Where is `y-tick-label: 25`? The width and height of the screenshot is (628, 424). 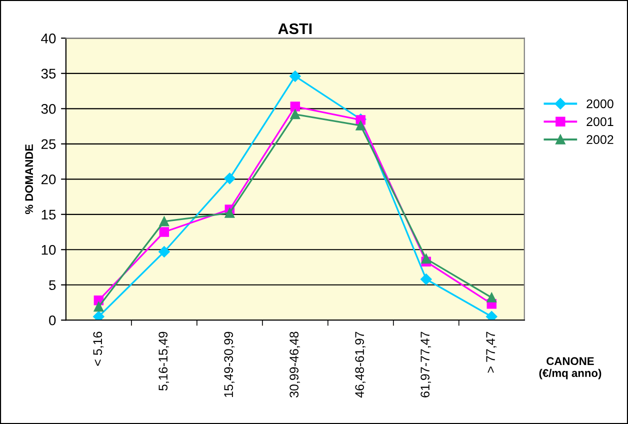 y-tick-label: 25 is located at coordinates (48, 144).